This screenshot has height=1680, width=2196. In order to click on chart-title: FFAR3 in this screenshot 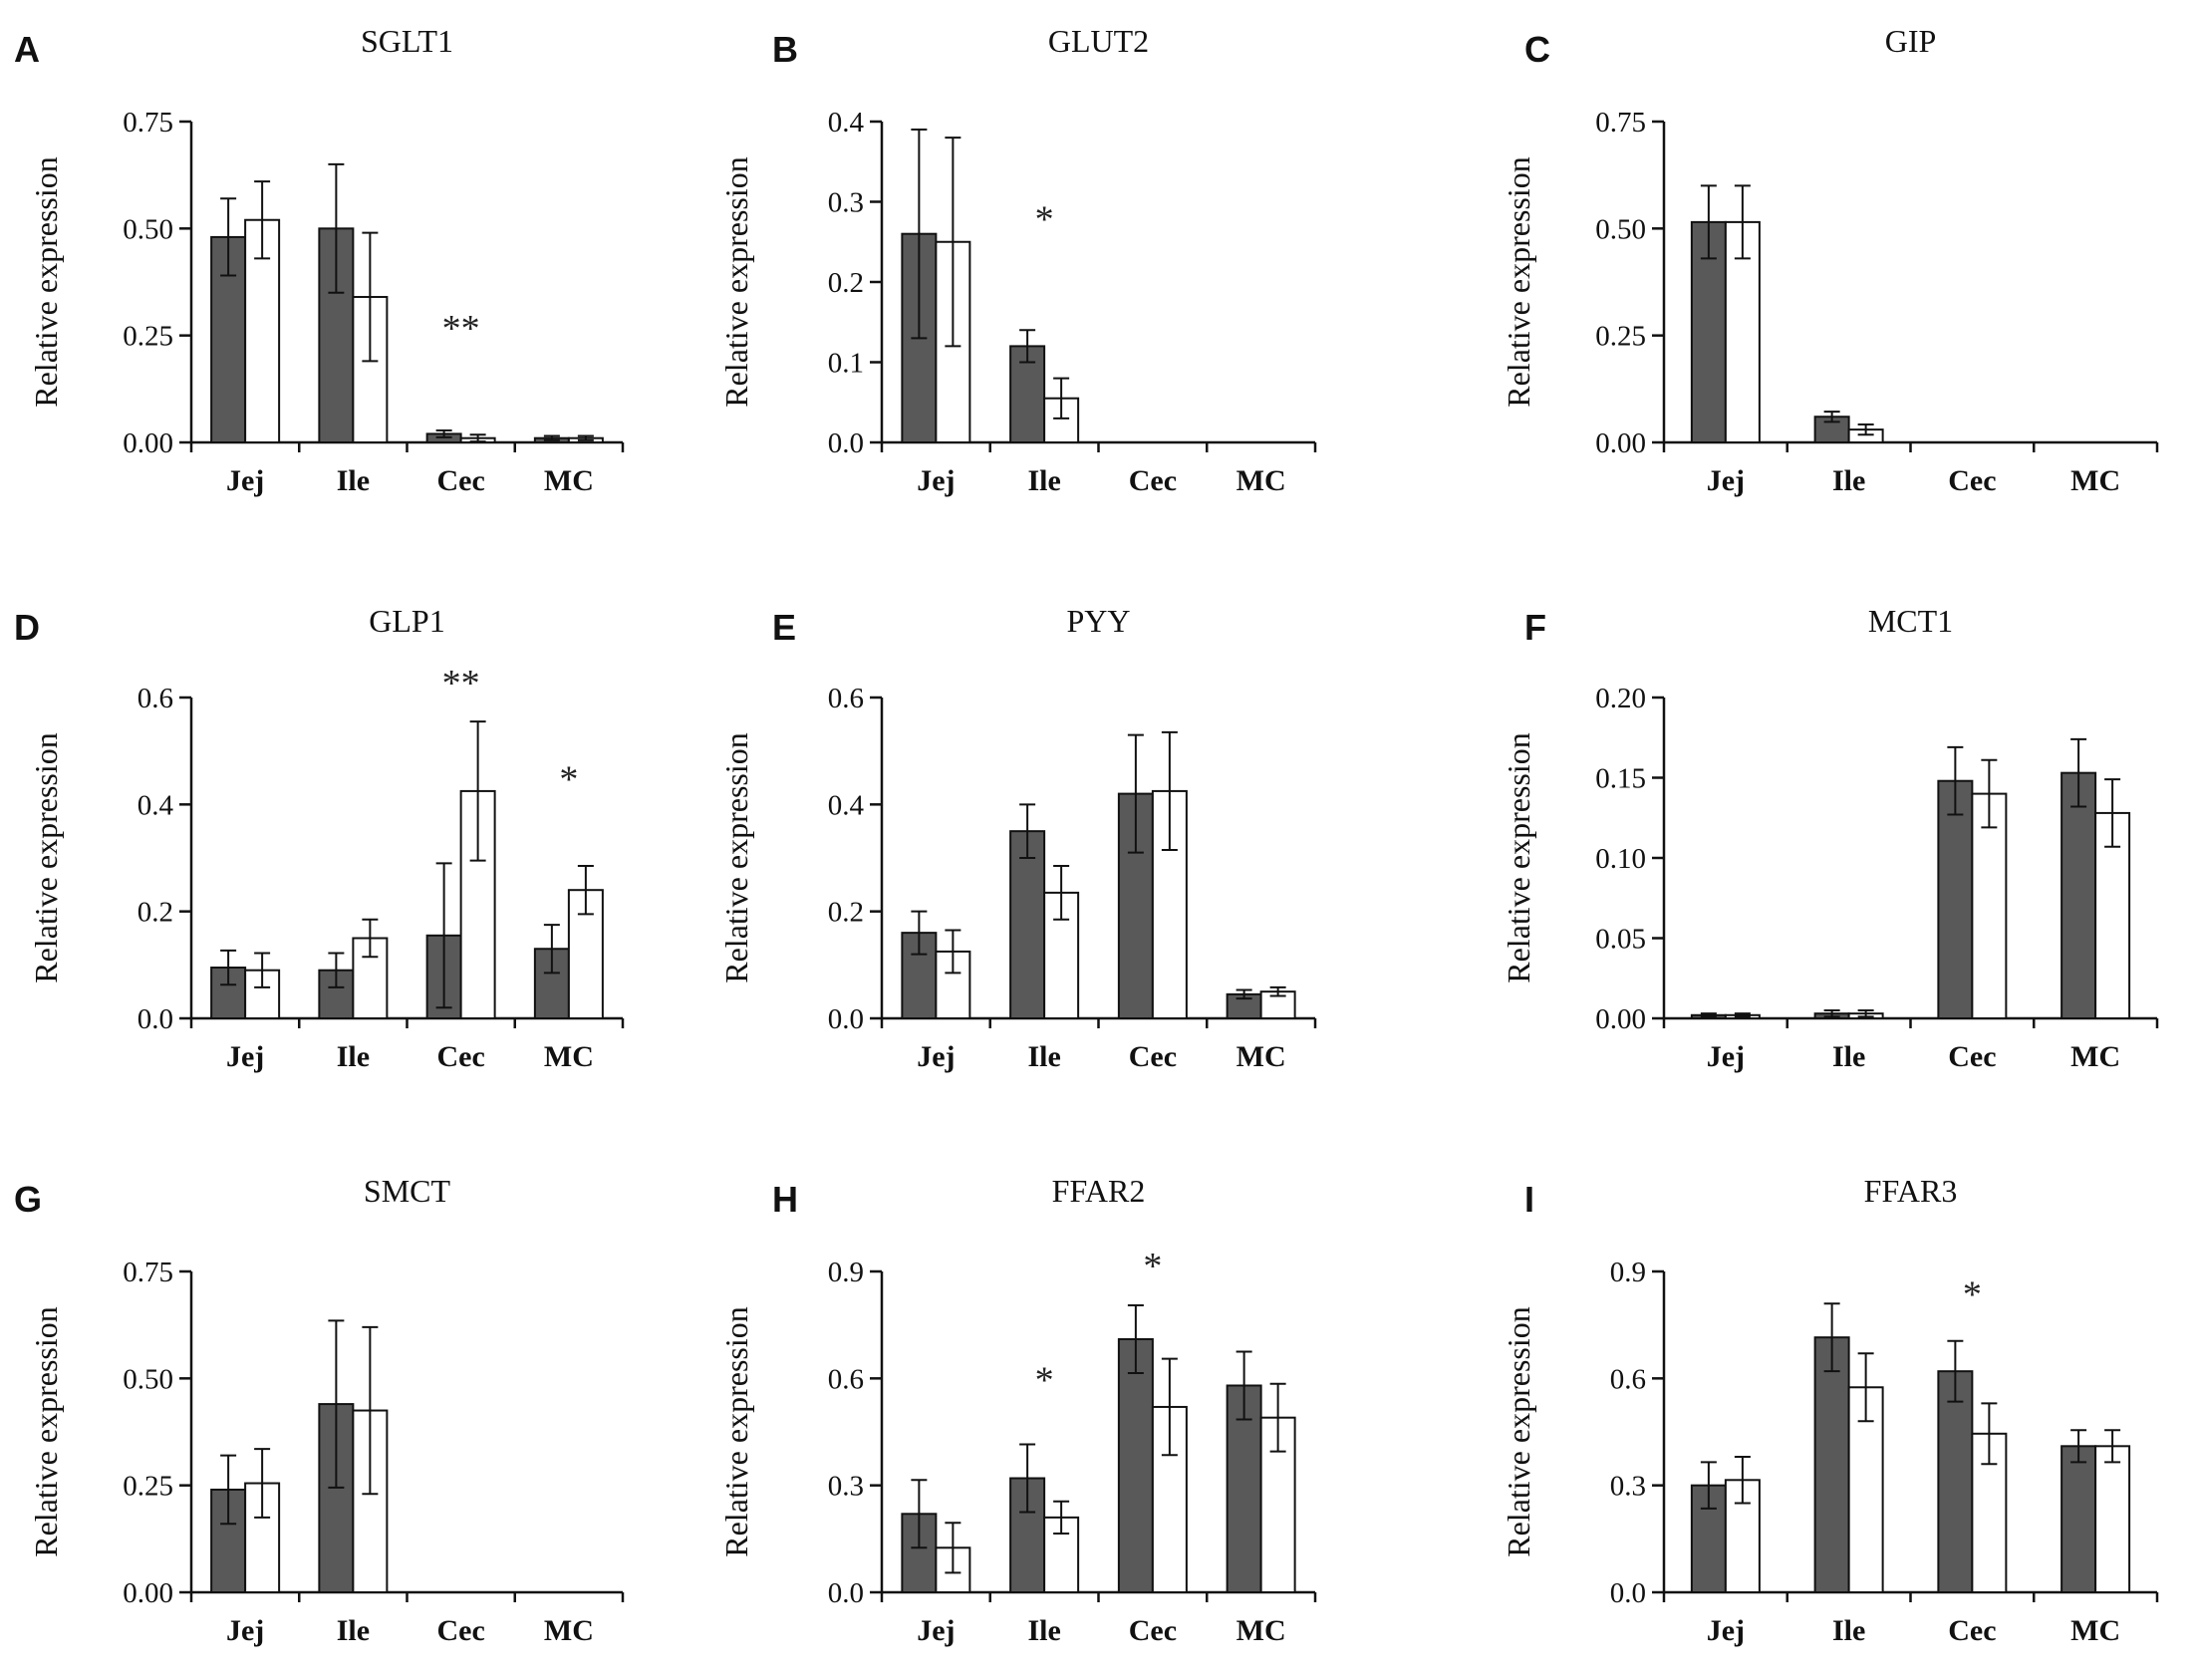, I will do `click(1911, 1191)`.